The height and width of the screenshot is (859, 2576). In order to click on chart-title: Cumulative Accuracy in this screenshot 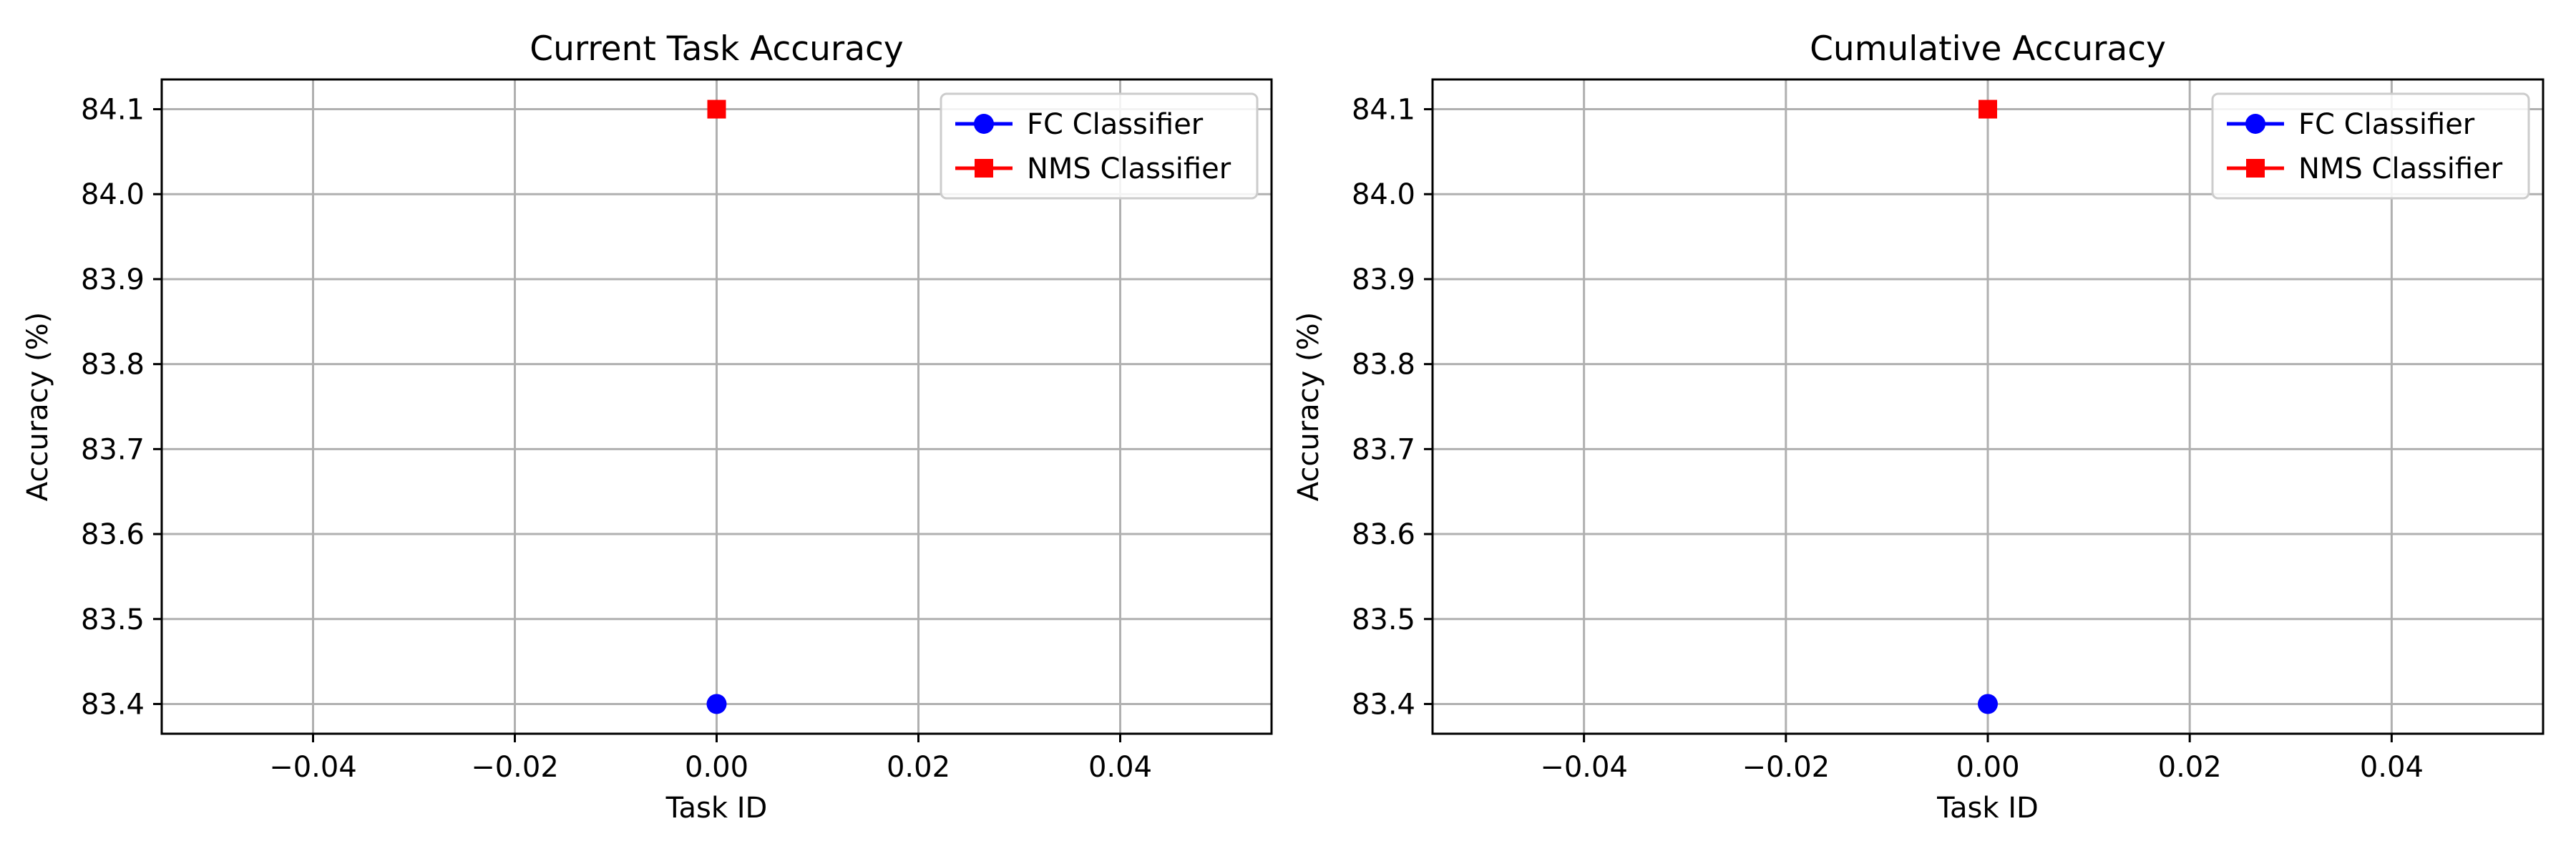, I will do `click(1988, 49)`.